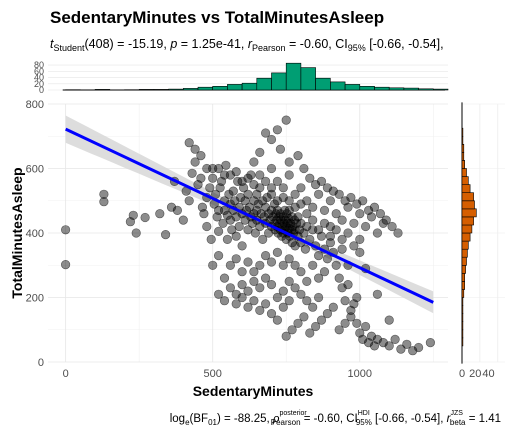 The image size is (509, 437). Describe the element at coordinates (482, 241) in the screenshot. I see `right-marginal-histogram: 0 2040` at that location.